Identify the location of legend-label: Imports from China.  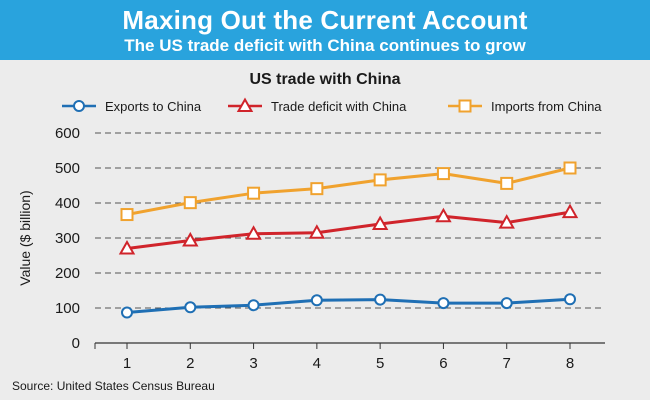
(546, 106).